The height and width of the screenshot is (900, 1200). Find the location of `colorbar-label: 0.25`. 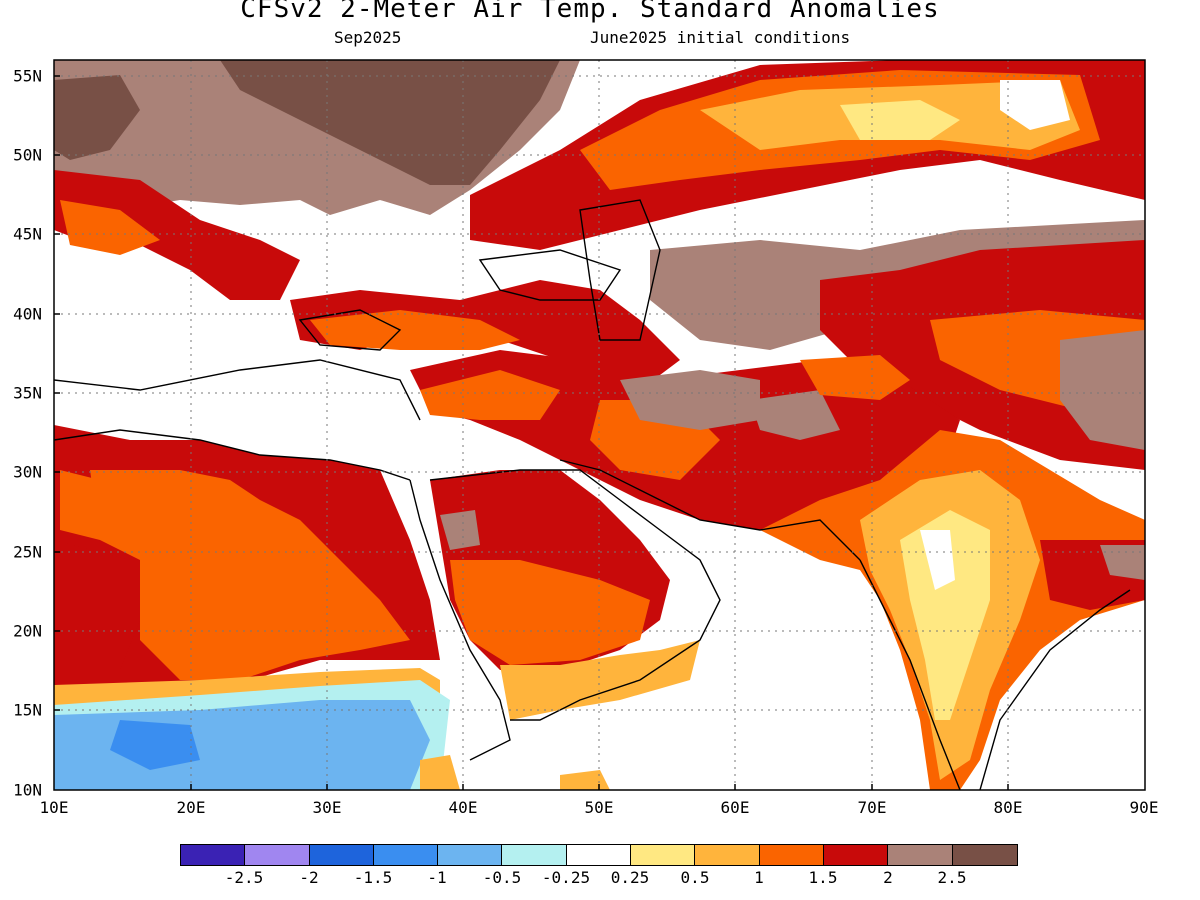

colorbar-label: 0.25 is located at coordinates (630, 877).